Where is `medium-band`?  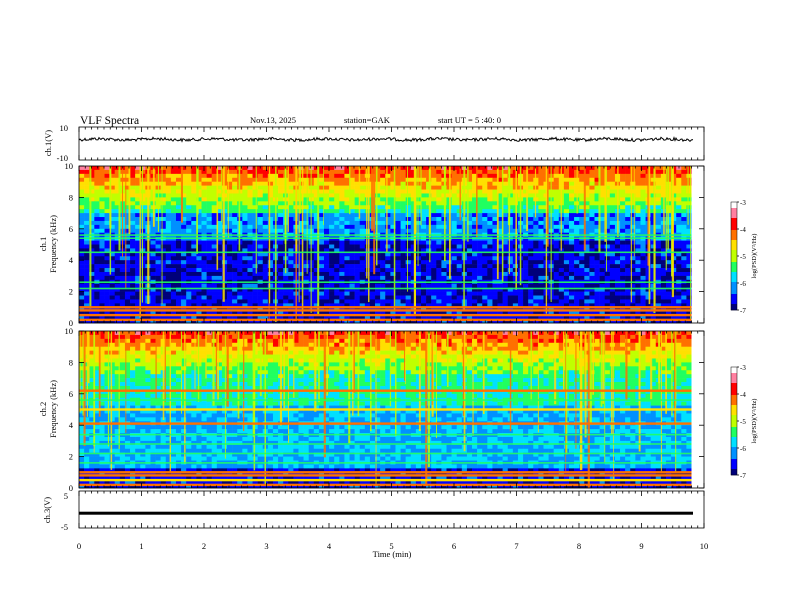
medium-band is located at coordinates (385, 282).